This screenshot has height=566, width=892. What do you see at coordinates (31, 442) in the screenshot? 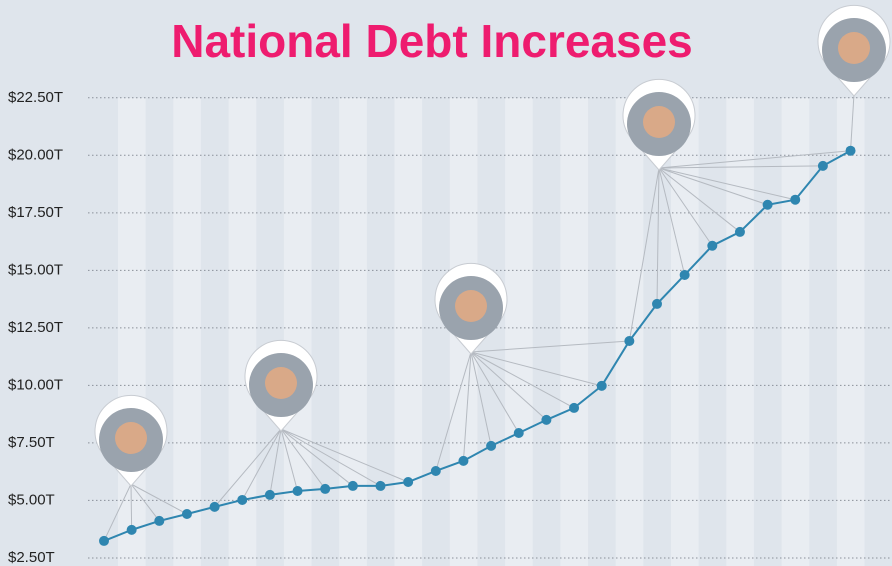
I see `y-tick-label: $7.50T` at bounding box center [31, 442].